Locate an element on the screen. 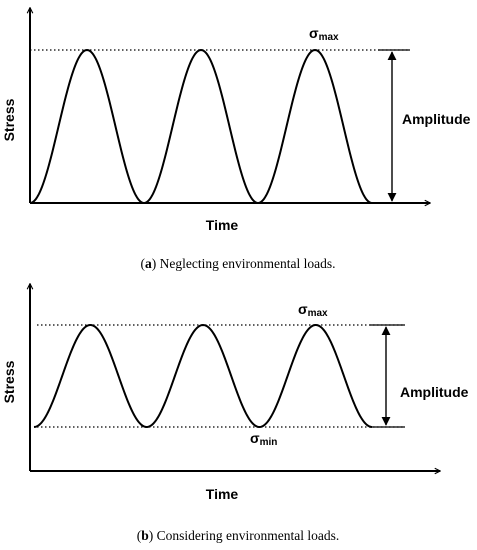 This screenshot has width=477, height=550. caption-a: (a) Neglecting environmental loads. is located at coordinates (238, 263).